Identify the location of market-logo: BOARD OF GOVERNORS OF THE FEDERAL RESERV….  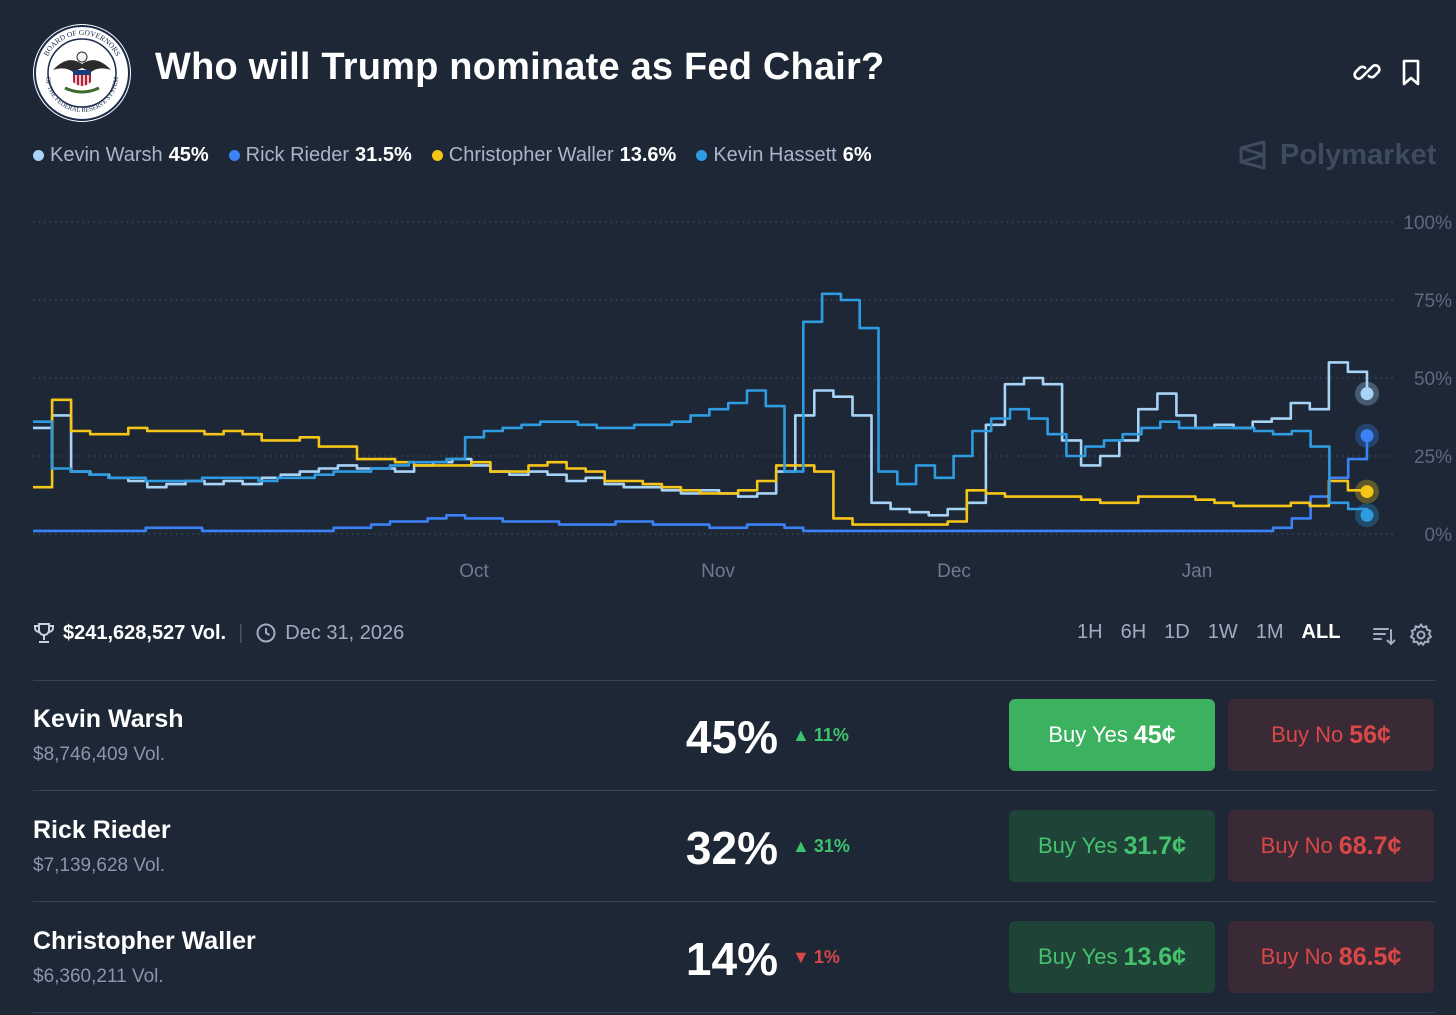
(82, 73).